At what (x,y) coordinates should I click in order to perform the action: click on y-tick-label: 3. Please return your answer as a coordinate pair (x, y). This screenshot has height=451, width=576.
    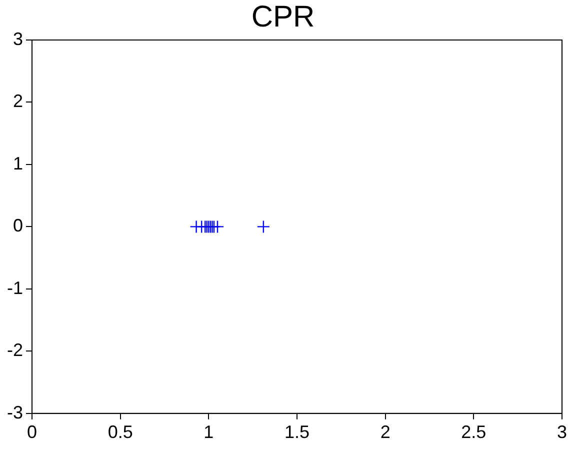
    Looking at the image, I should click on (18, 38).